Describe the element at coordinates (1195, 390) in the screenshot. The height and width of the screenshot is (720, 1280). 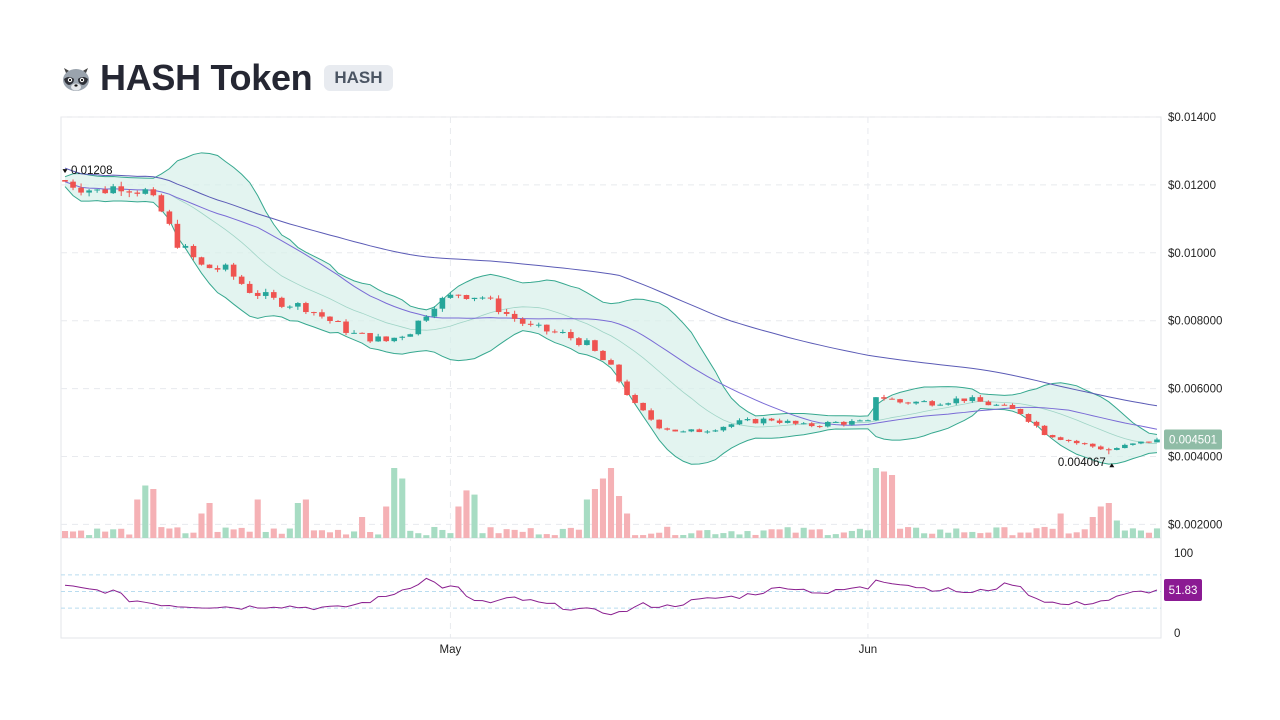
I see `price-tick-label: $0.006000` at that location.